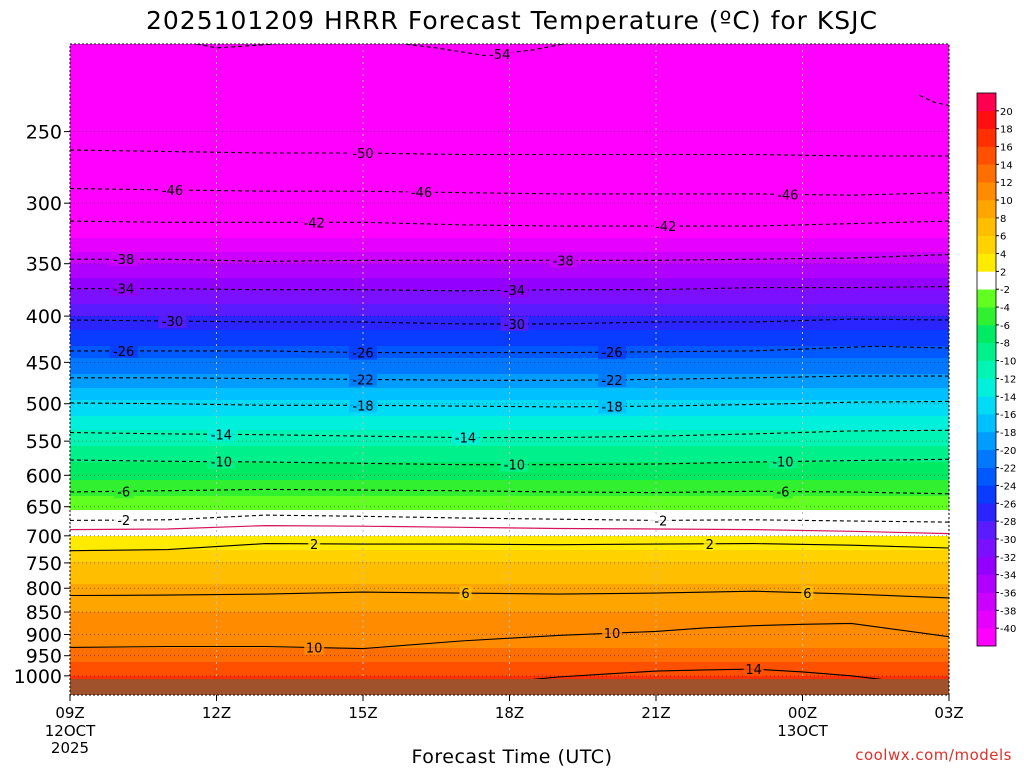 Image resolution: width=1024 pixels, height=768 pixels. Describe the element at coordinates (44, 613) in the screenshot. I see `y-tick-label: 850` at that location.